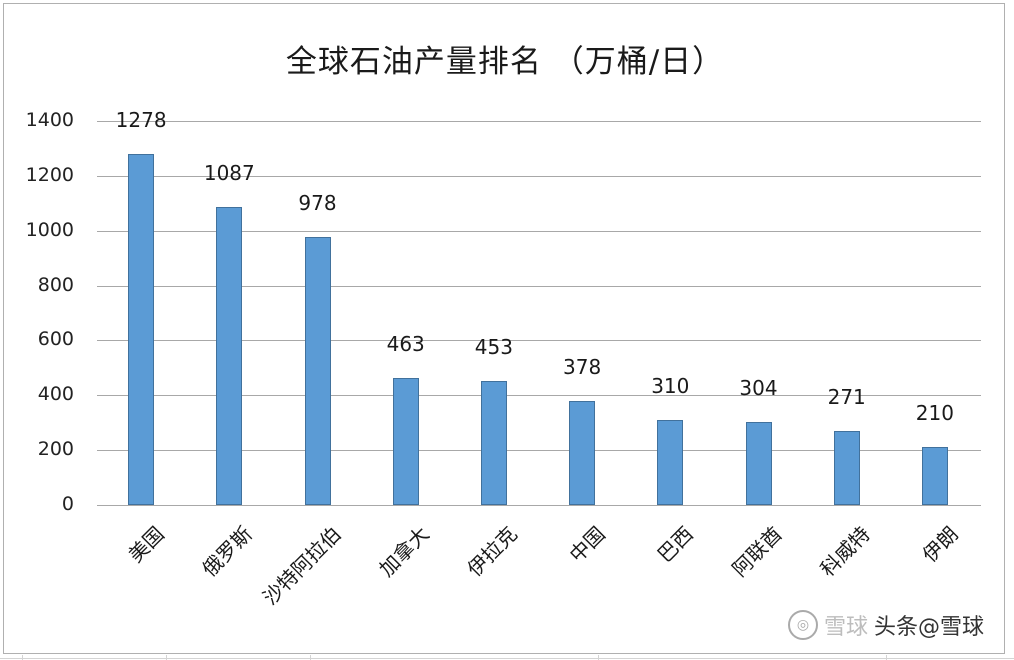 This screenshot has width=1014, height=660. I want to click on y-tick-label: 1400, so click(49, 120).